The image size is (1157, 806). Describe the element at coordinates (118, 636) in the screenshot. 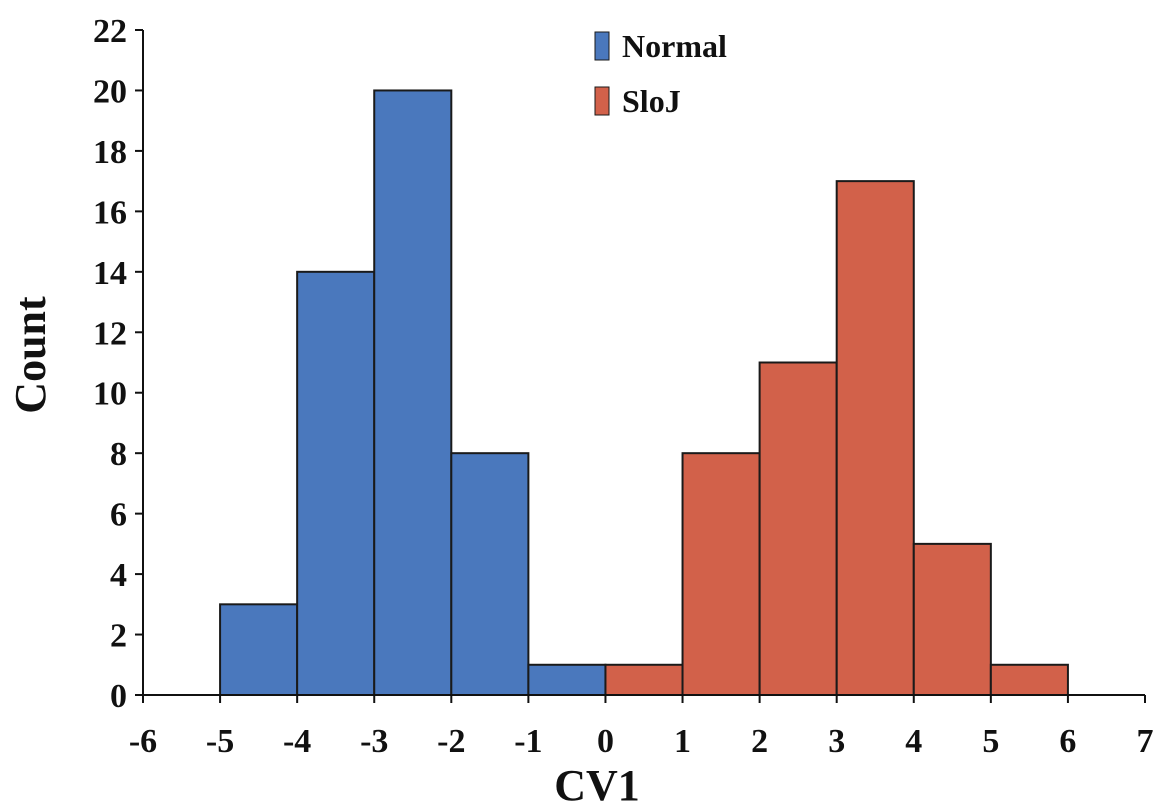

I see `y-tick-label: 2` at that location.